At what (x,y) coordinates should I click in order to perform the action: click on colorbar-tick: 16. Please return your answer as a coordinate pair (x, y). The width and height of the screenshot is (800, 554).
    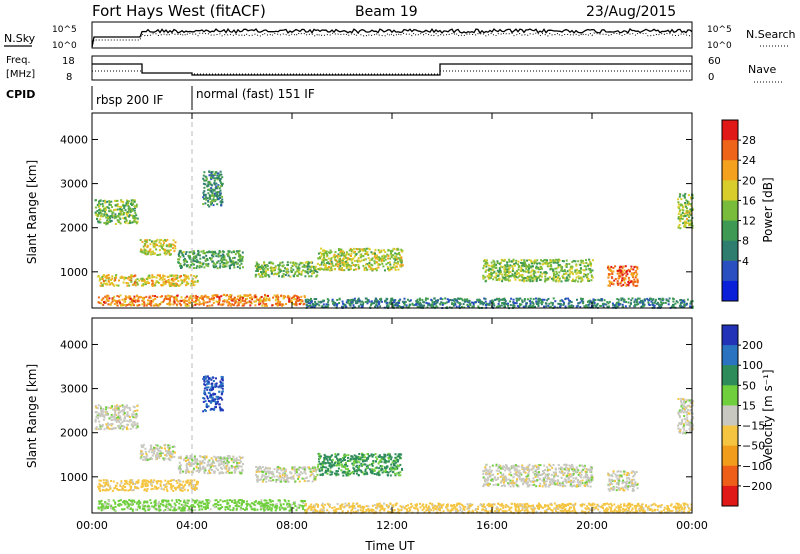
    Looking at the image, I should click on (749, 200).